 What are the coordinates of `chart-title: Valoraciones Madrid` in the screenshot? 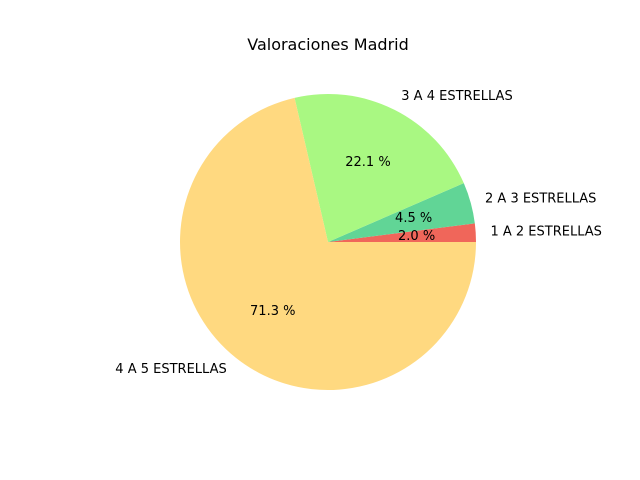 It's located at (328, 44).